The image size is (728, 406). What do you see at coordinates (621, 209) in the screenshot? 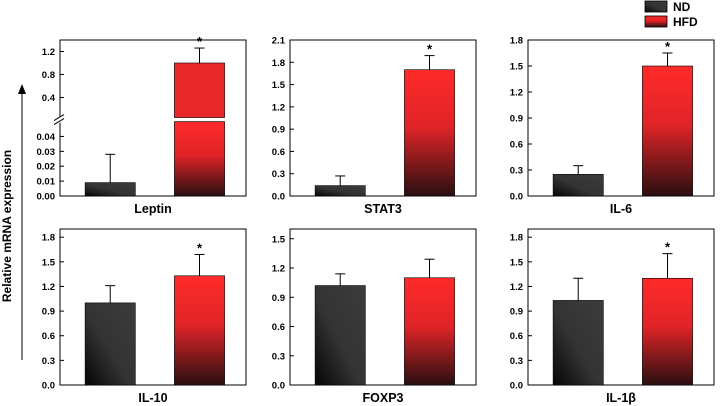
I see `chart-title: IL-6` at bounding box center [621, 209].